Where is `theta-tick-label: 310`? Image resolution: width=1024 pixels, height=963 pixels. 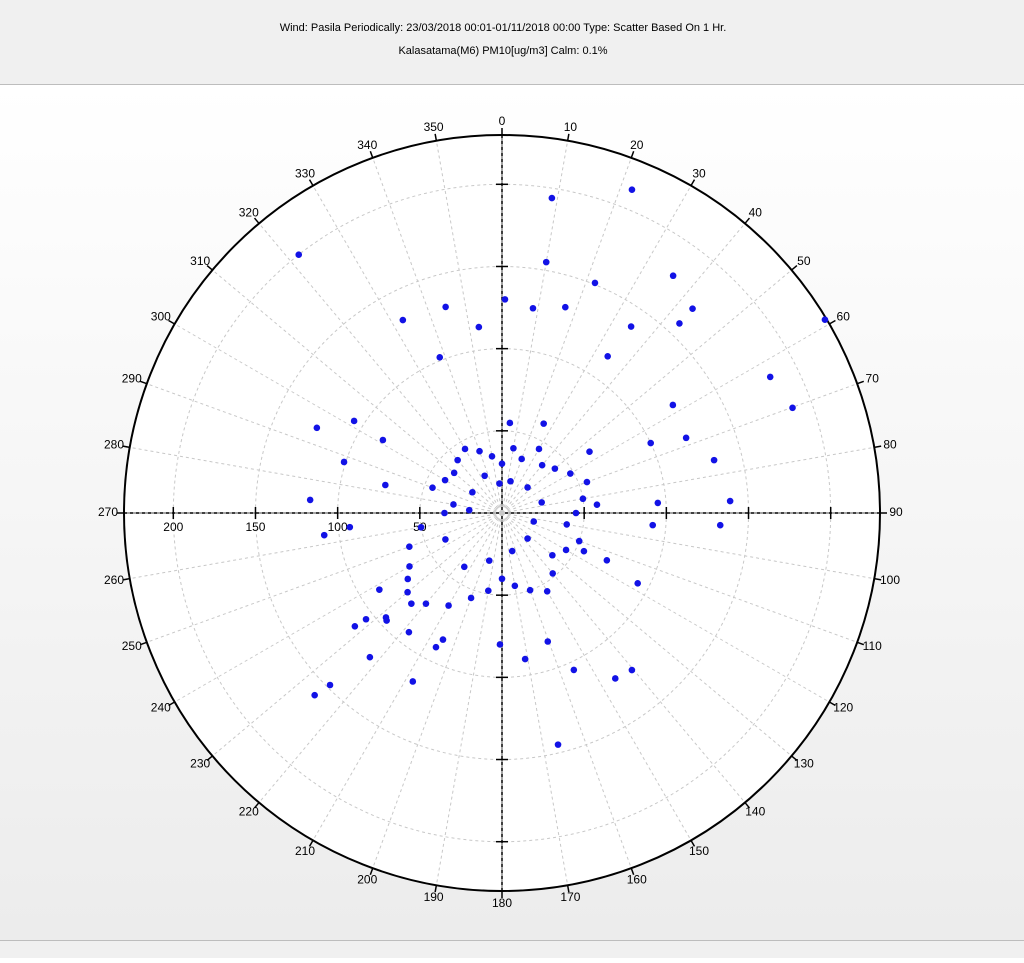
theta-tick-label: 310 is located at coordinates (200, 261).